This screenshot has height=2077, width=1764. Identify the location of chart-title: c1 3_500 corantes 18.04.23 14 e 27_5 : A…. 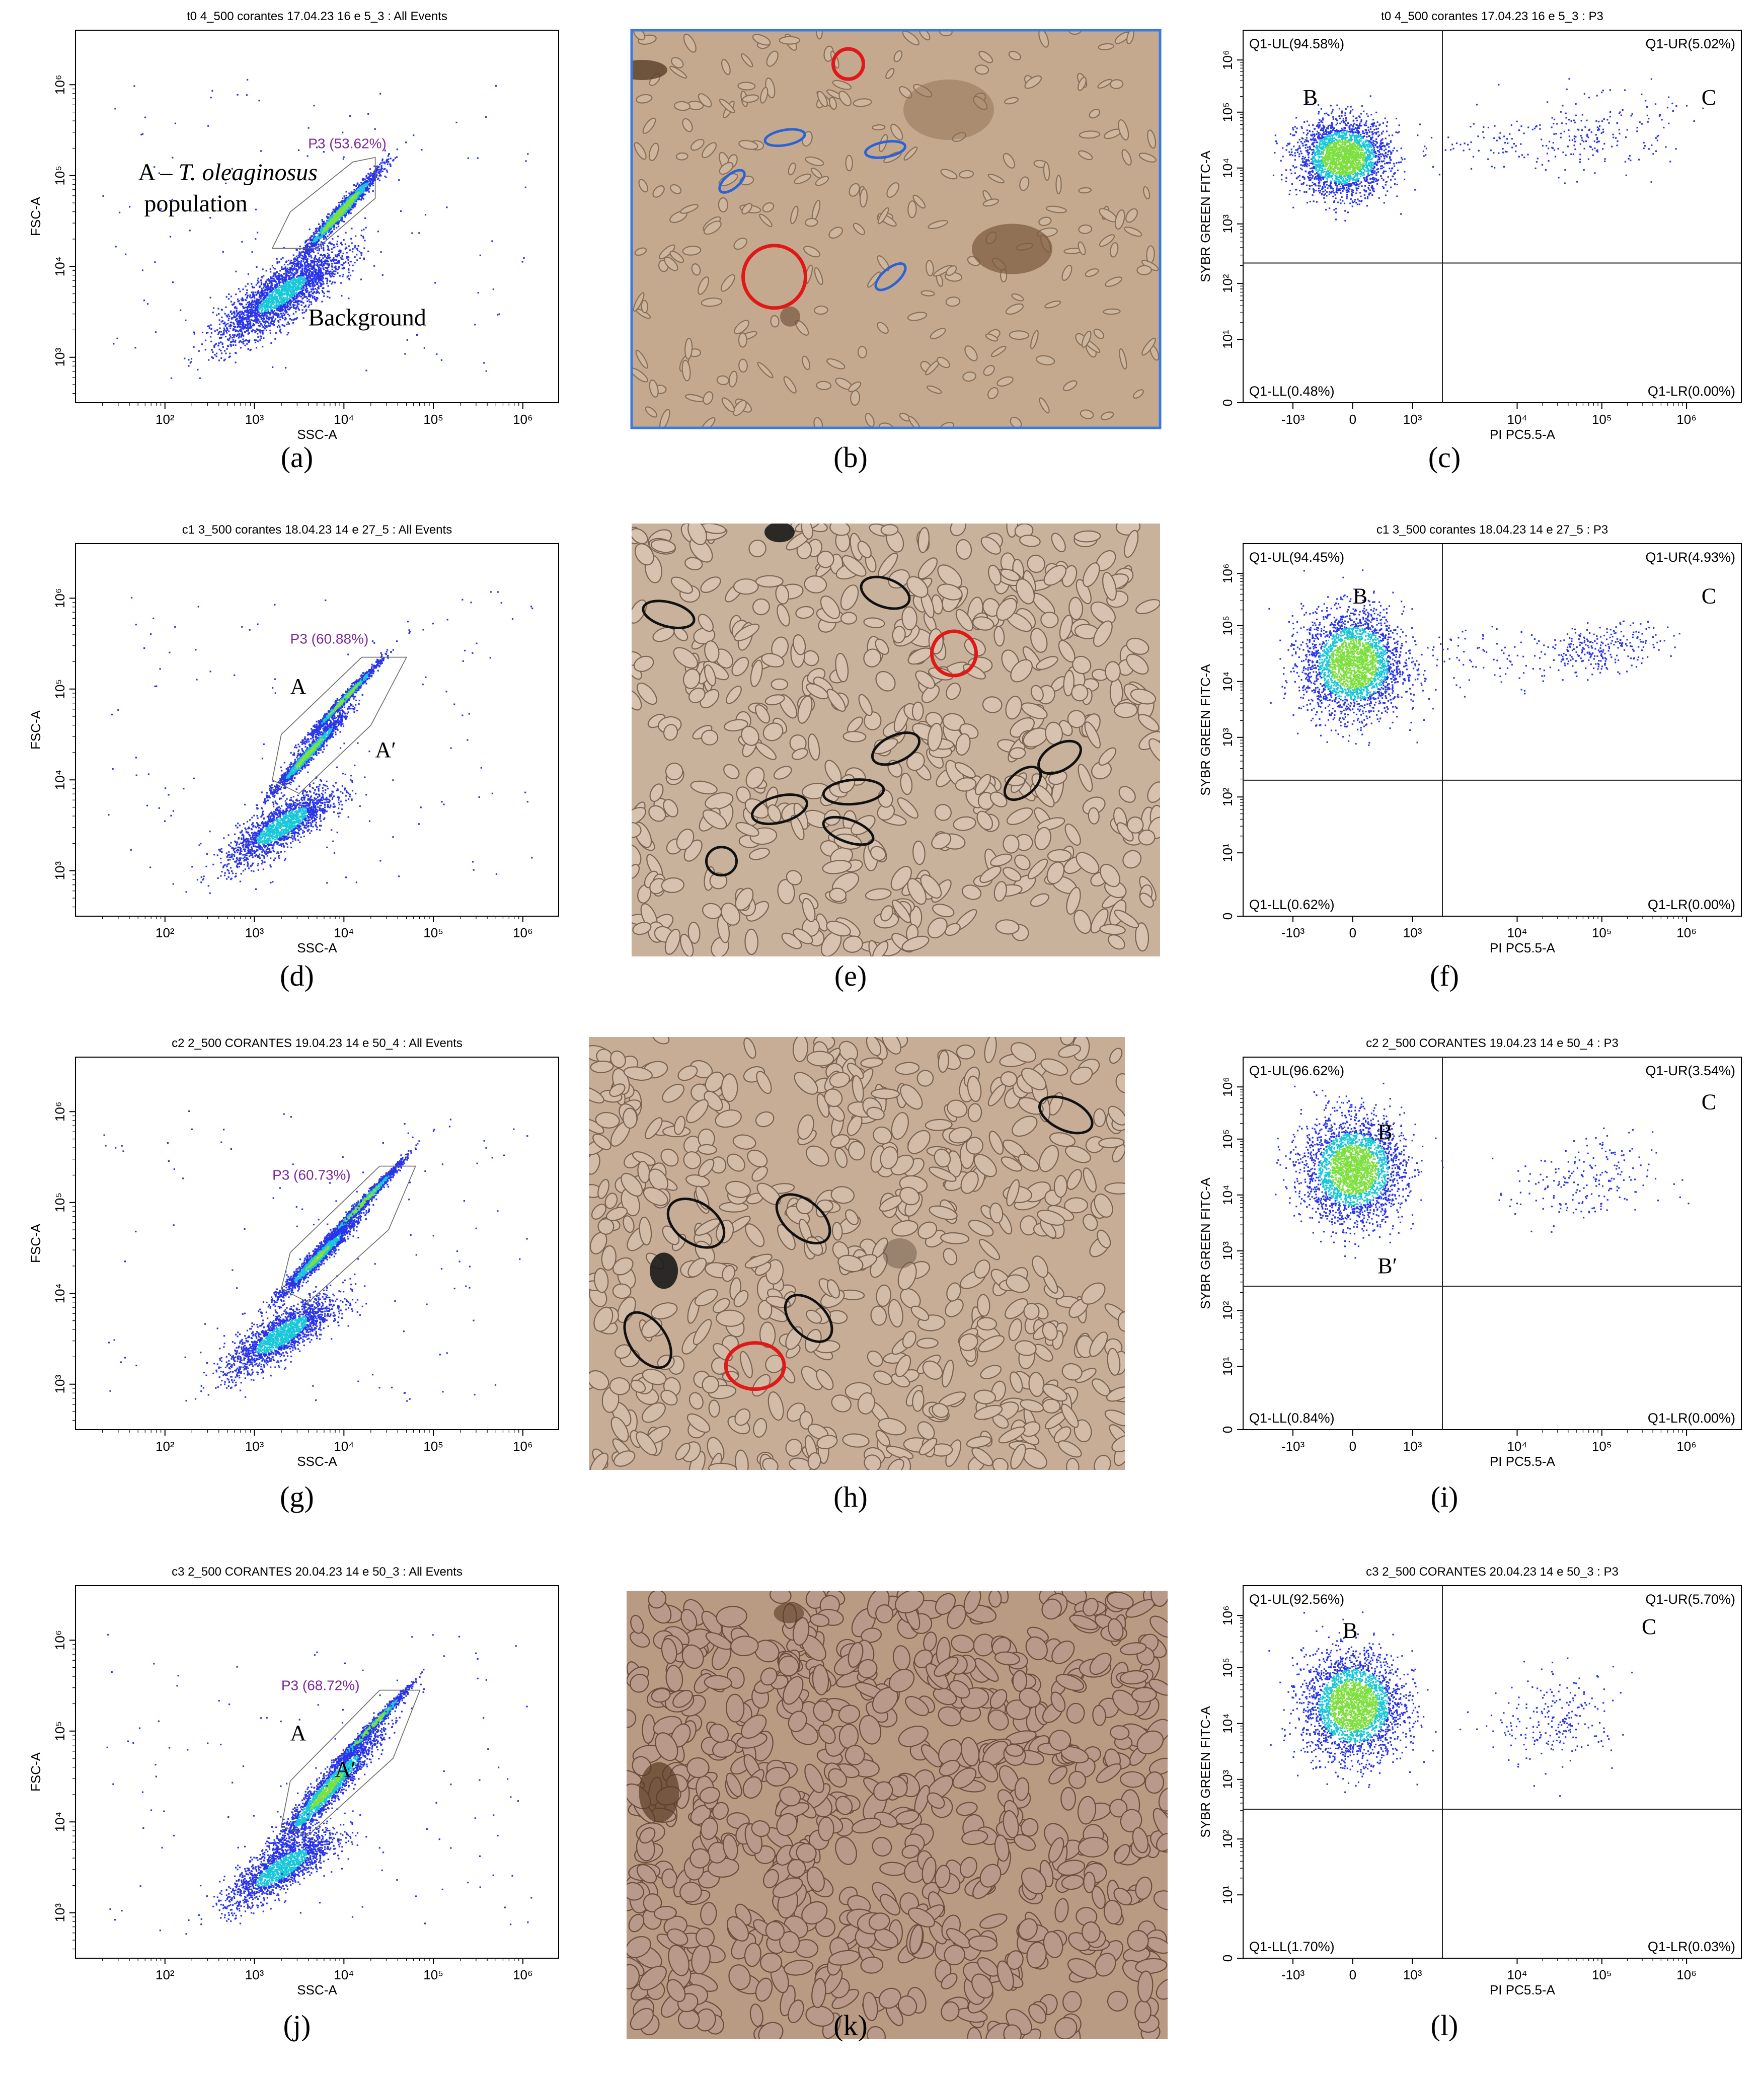
(317, 530).